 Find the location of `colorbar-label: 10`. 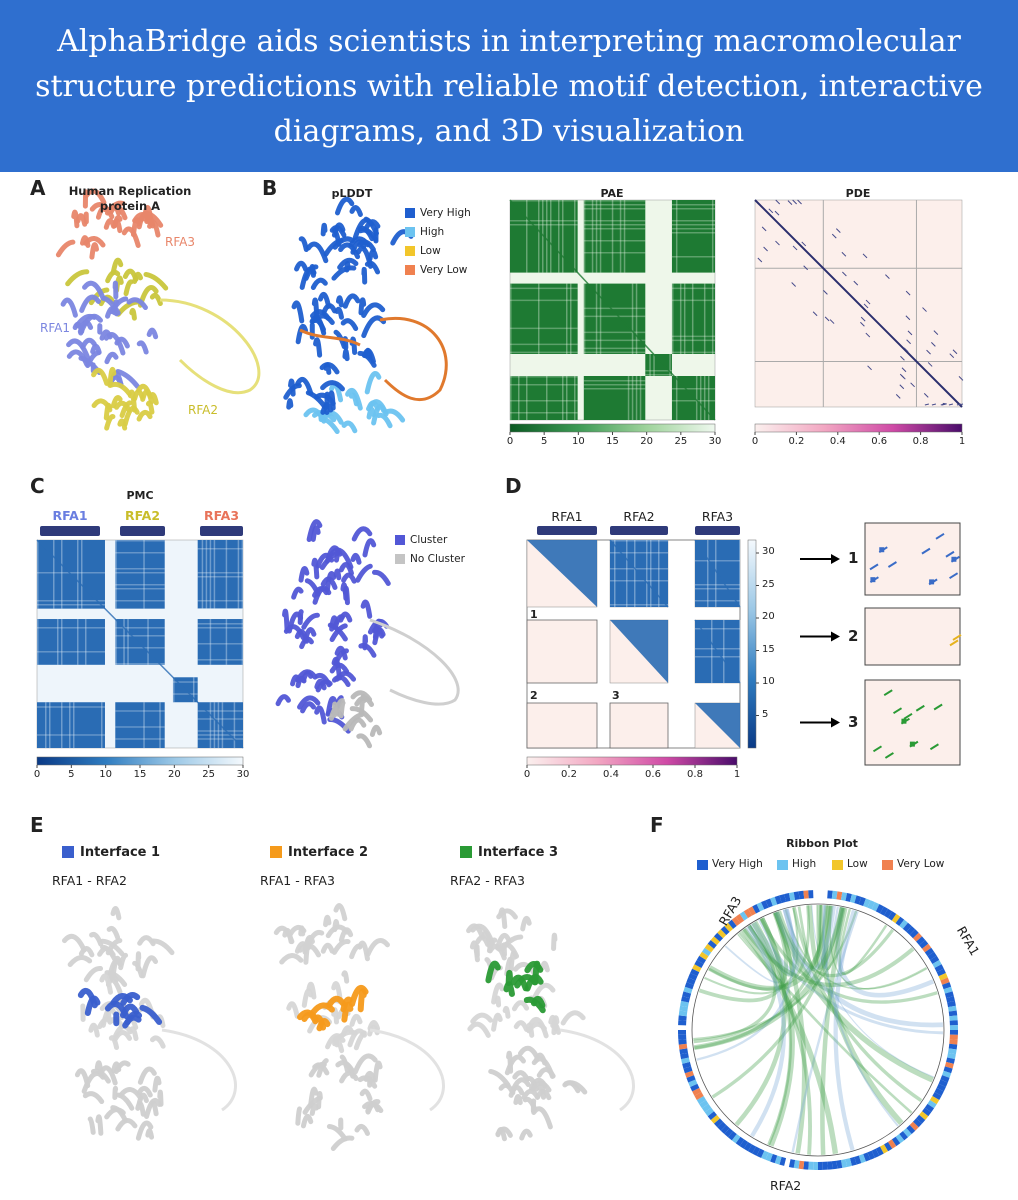

colorbar-label: 10 is located at coordinates (578, 441).